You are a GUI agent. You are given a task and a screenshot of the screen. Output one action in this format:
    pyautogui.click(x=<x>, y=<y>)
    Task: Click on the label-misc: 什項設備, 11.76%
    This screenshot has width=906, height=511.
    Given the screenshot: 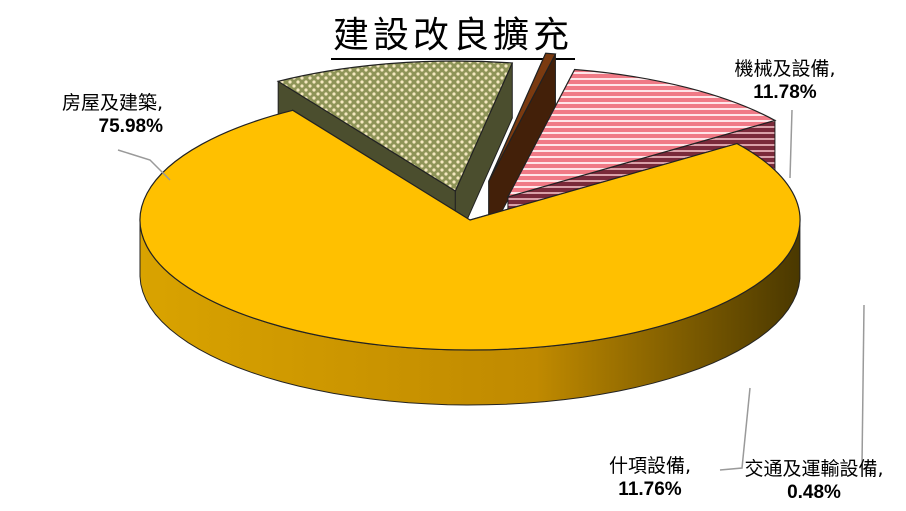 What is the action you would take?
    pyautogui.click(x=650, y=478)
    